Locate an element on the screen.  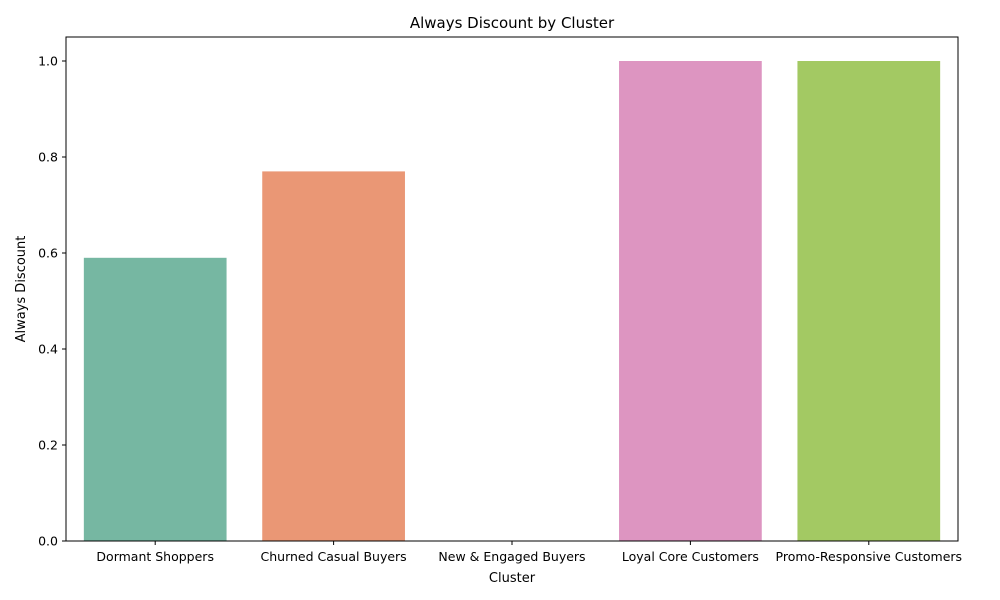
x-tick-label: Promo-Responsive Customers is located at coordinates (869, 556).